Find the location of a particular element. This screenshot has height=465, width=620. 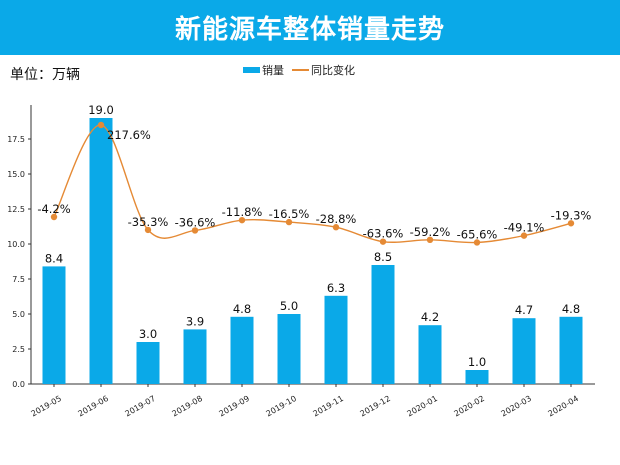

y-tick-label: 2.5 is located at coordinates (18, 349).